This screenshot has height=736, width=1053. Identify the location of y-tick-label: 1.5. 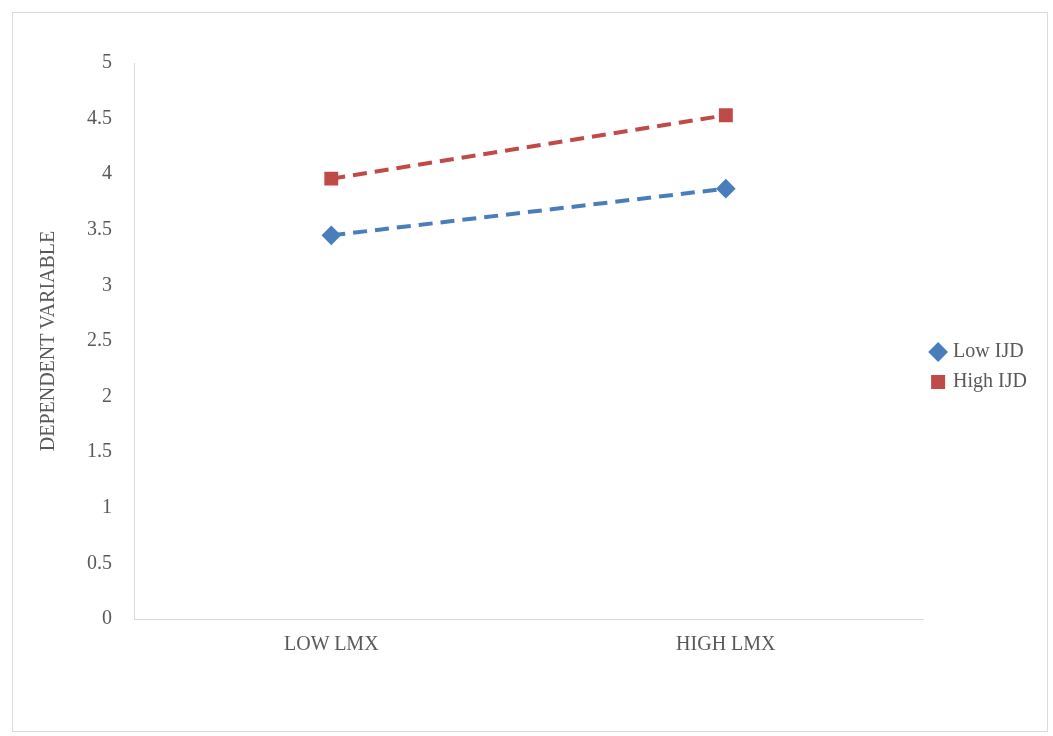
(99, 450).